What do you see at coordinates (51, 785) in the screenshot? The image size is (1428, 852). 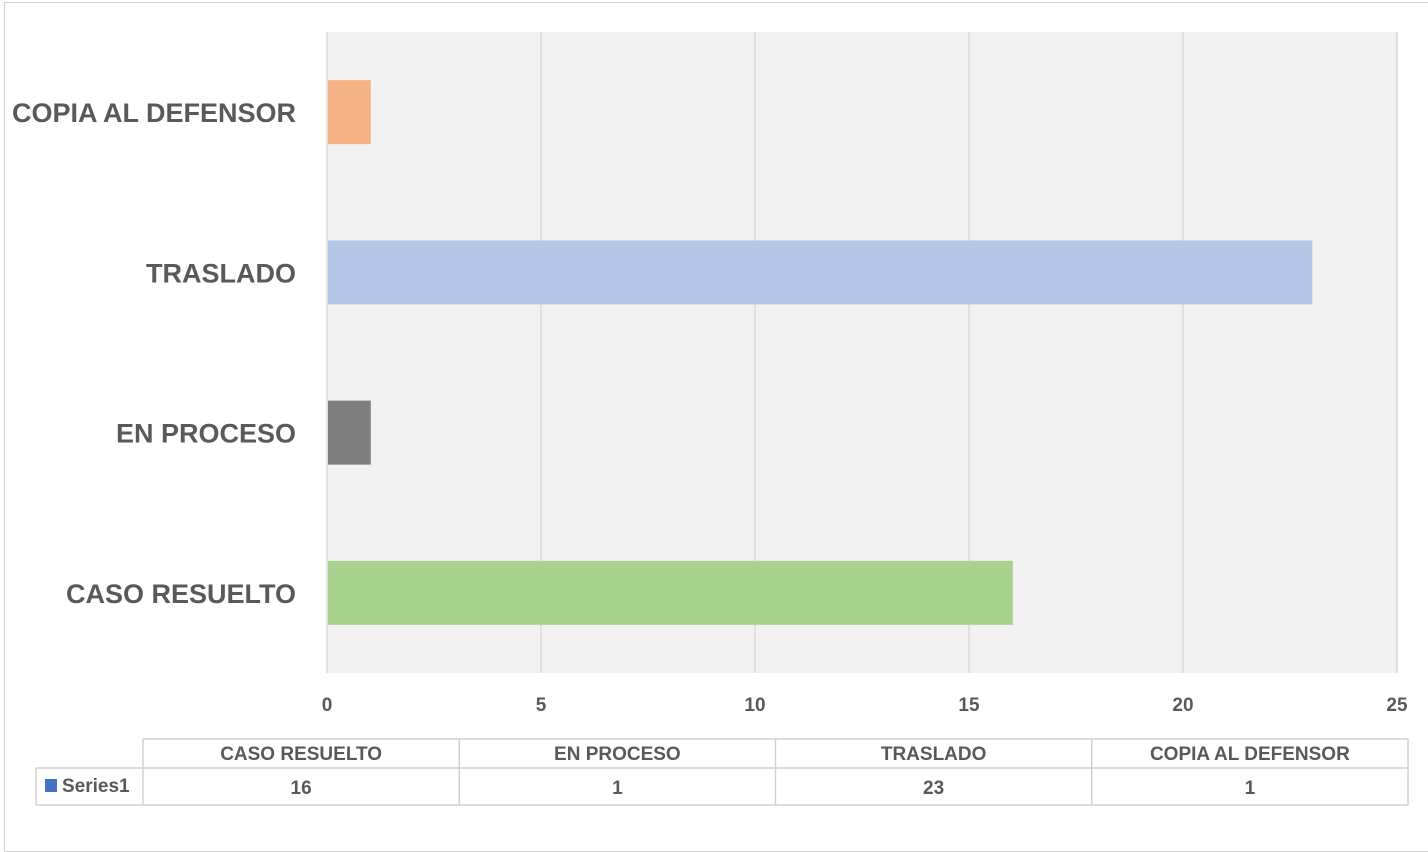 I see `legend-key` at bounding box center [51, 785].